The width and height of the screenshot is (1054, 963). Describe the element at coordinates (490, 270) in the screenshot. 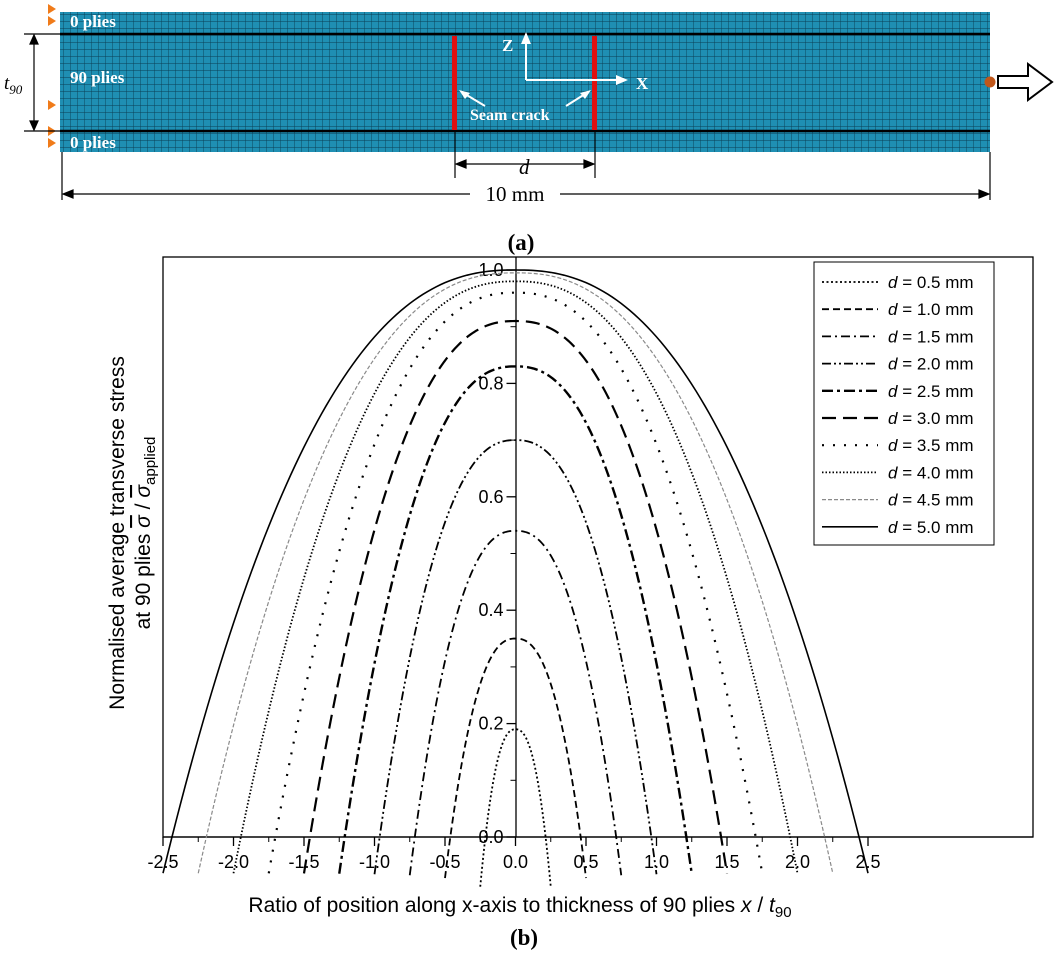

I see `y-tick-label: 1.0` at that location.